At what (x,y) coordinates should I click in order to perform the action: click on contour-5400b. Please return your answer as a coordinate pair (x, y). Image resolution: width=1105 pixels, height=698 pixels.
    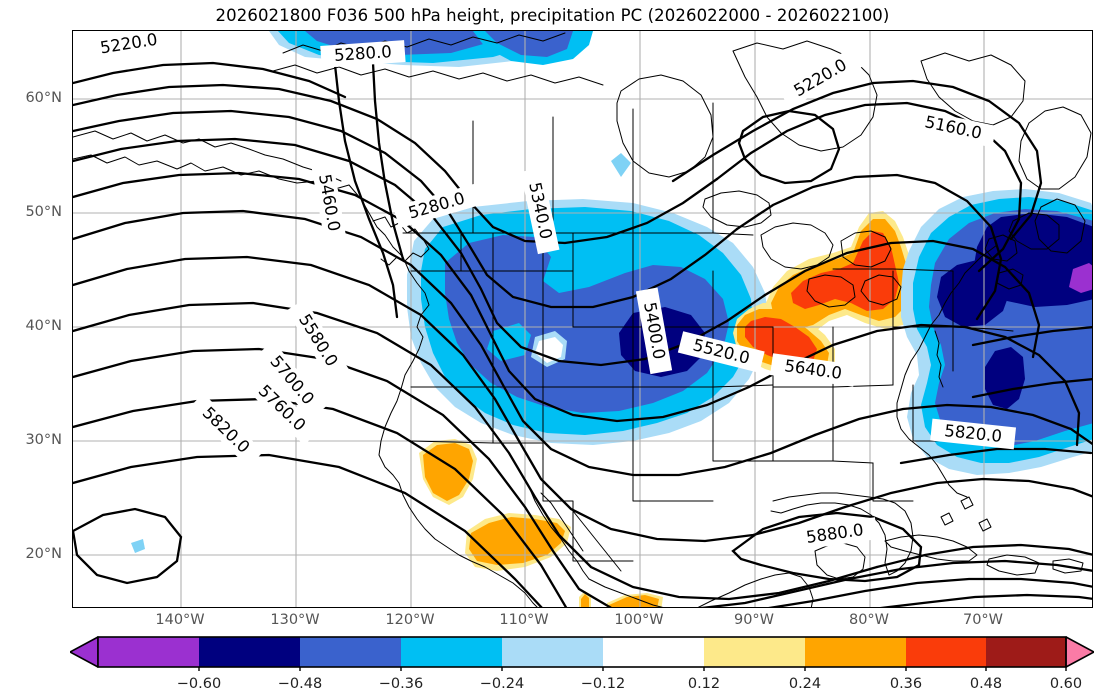
    Looking at the image, I should click on (902, 299).